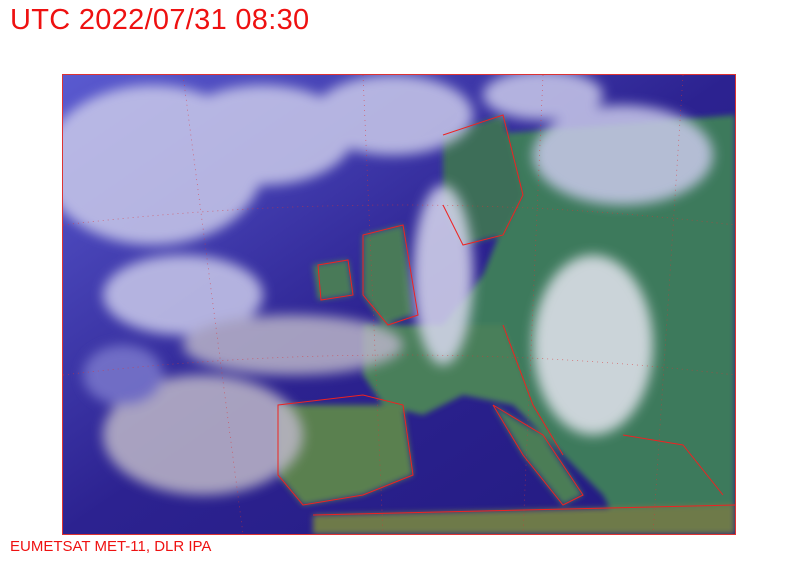 This screenshot has width=800, height=565. I want to click on timestamp-title: UTC 2022/07/31 08:30, so click(160, 20).